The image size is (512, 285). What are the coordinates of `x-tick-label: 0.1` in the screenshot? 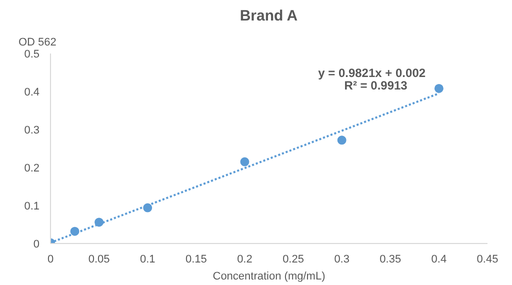 It's located at (148, 260).